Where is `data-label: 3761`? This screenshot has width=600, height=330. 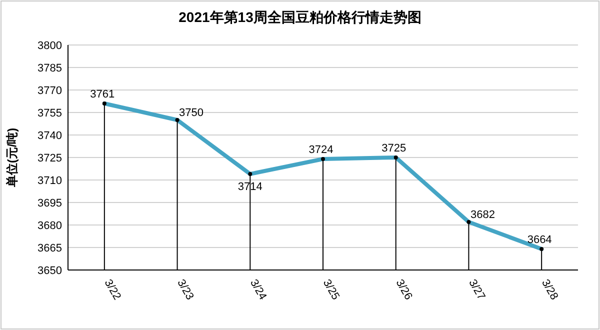 data-label: 3761 is located at coordinates (102, 94).